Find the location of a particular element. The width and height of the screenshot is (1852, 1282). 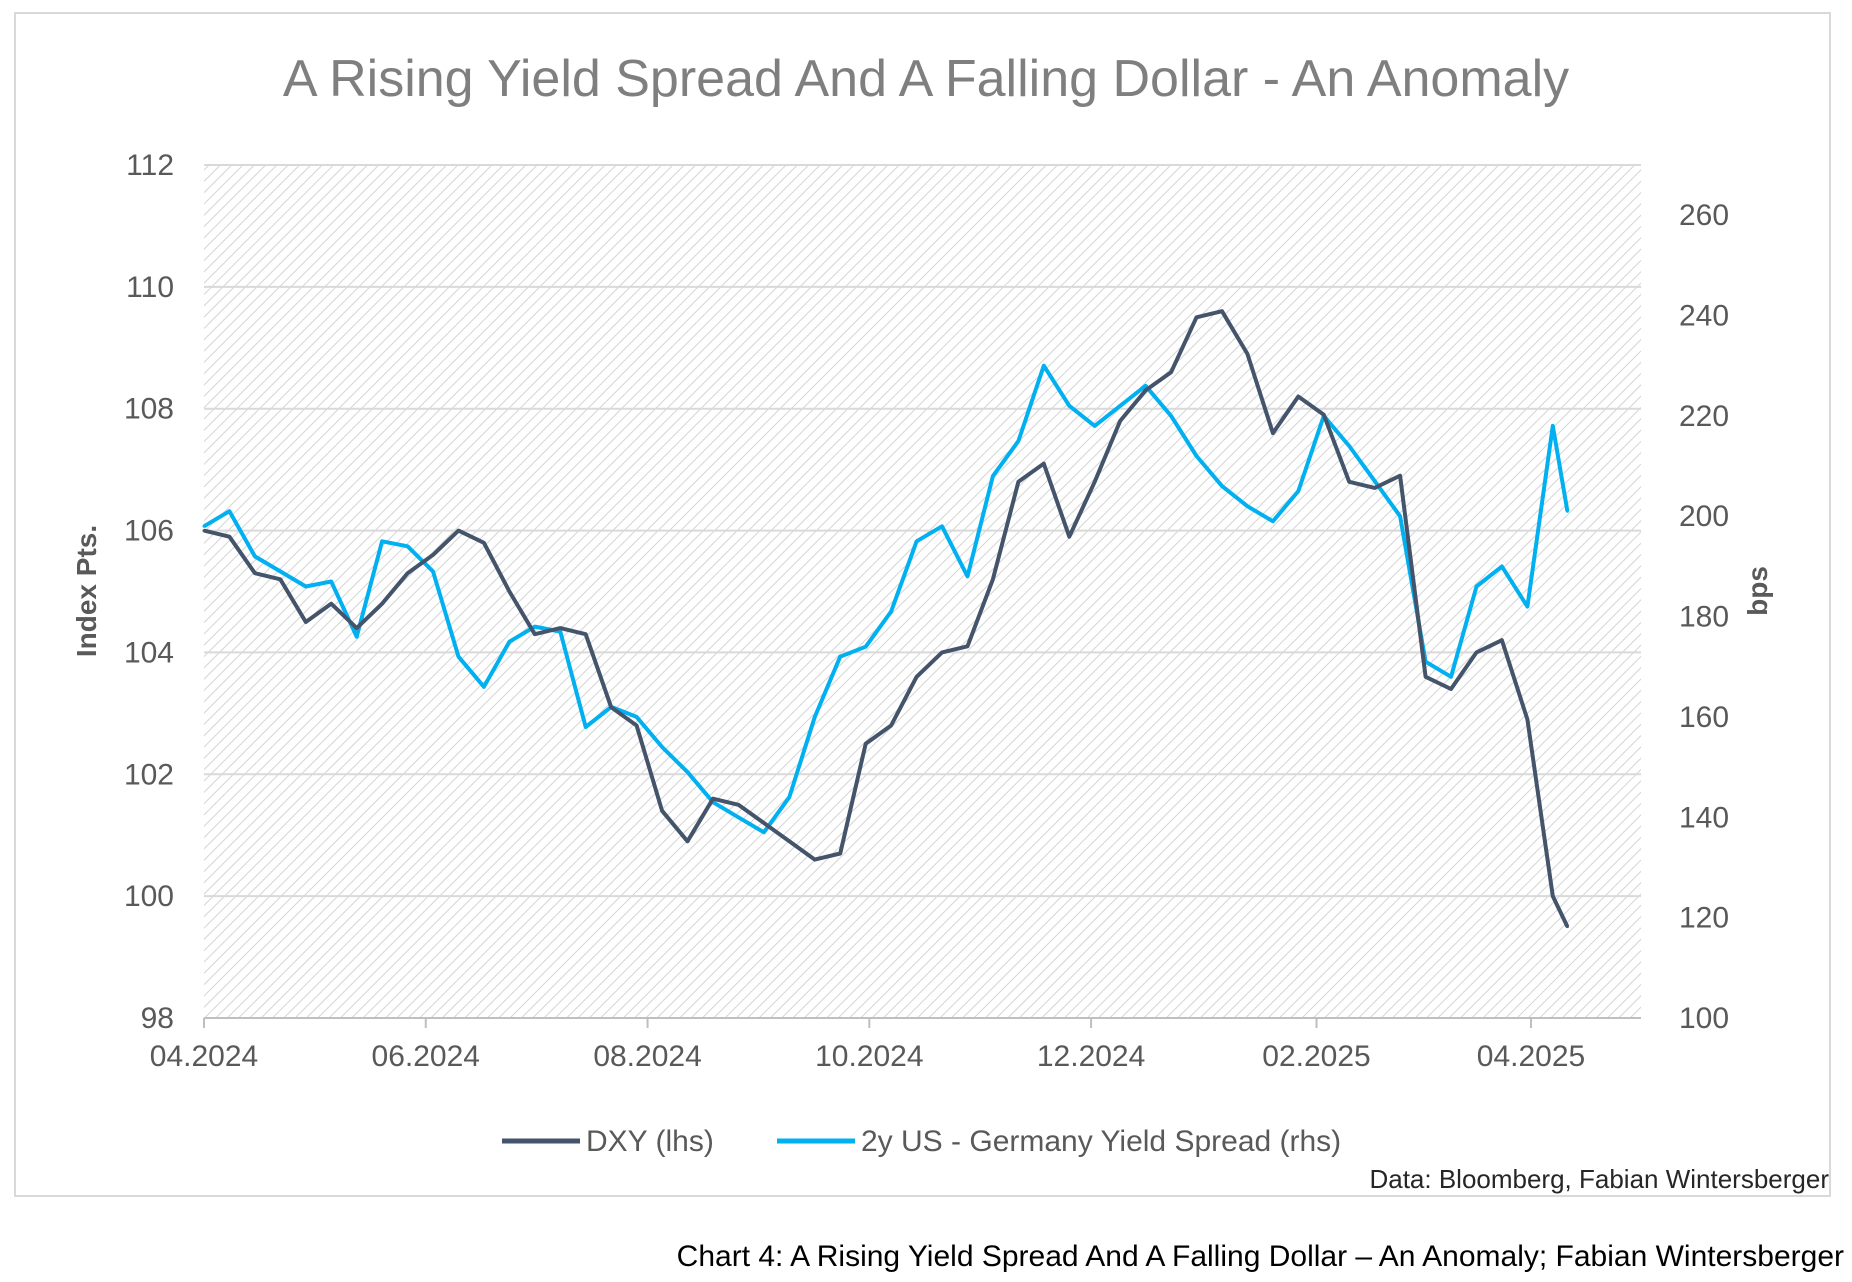

x-tick-label: 10.2024 is located at coordinates (869, 1056).